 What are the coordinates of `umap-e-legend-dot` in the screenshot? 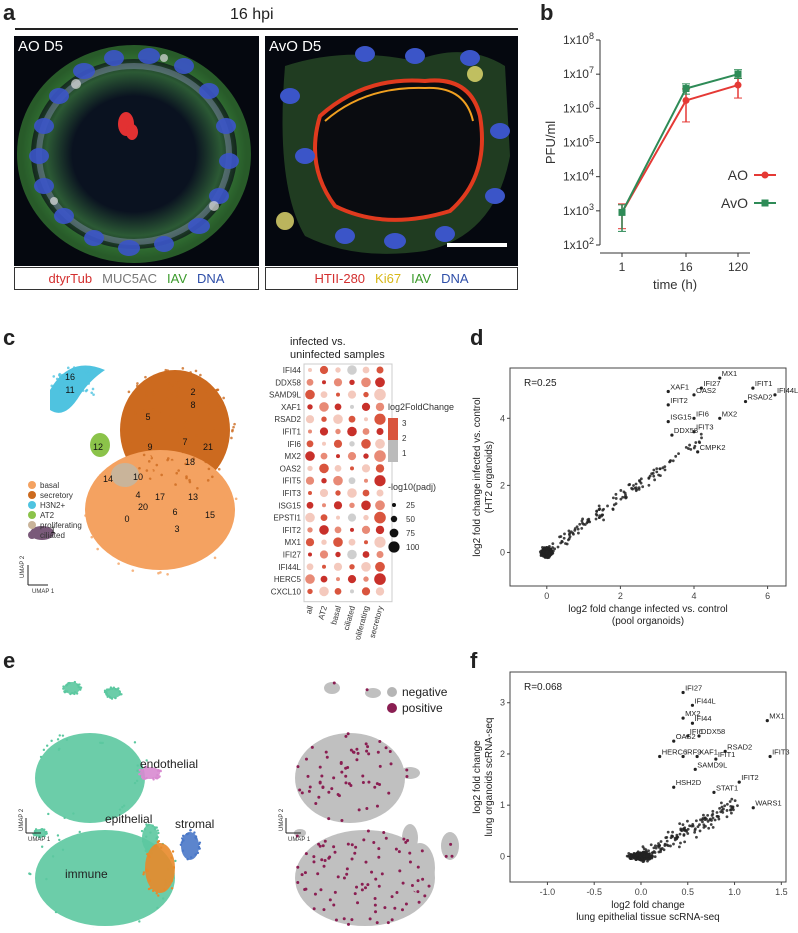 It's located at (392, 692).